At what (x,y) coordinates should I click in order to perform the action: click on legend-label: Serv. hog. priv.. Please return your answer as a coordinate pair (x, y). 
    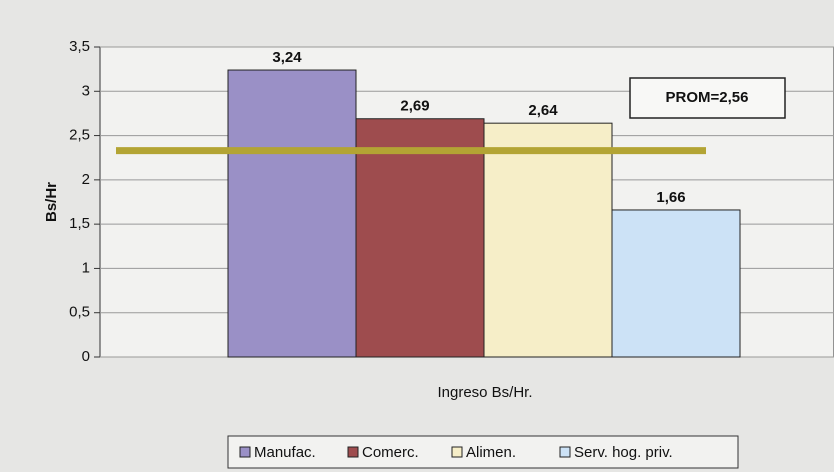
    Looking at the image, I should click on (623, 452).